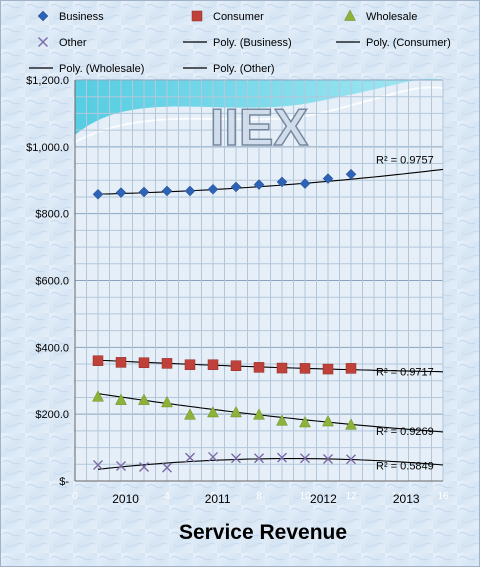 This screenshot has width=480, height=571. Describe the element at coordinates (64, 482) in the screenshot. I see `y-tick-label: $-` at that location.